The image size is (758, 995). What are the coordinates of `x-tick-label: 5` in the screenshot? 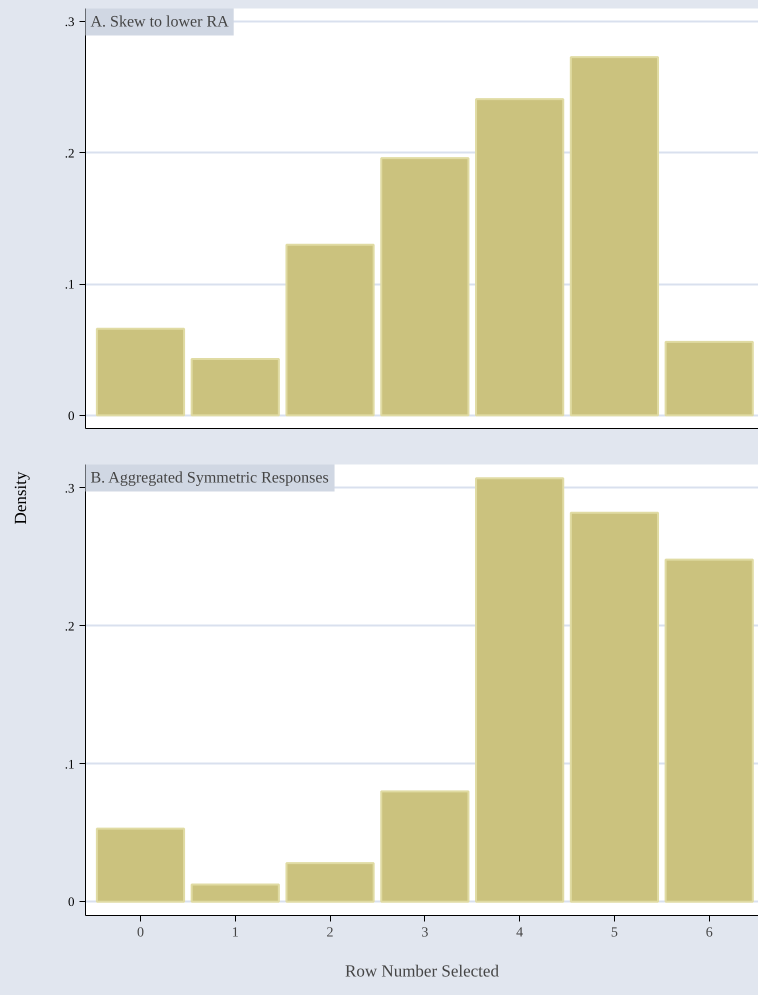 It's located at (614, 933).